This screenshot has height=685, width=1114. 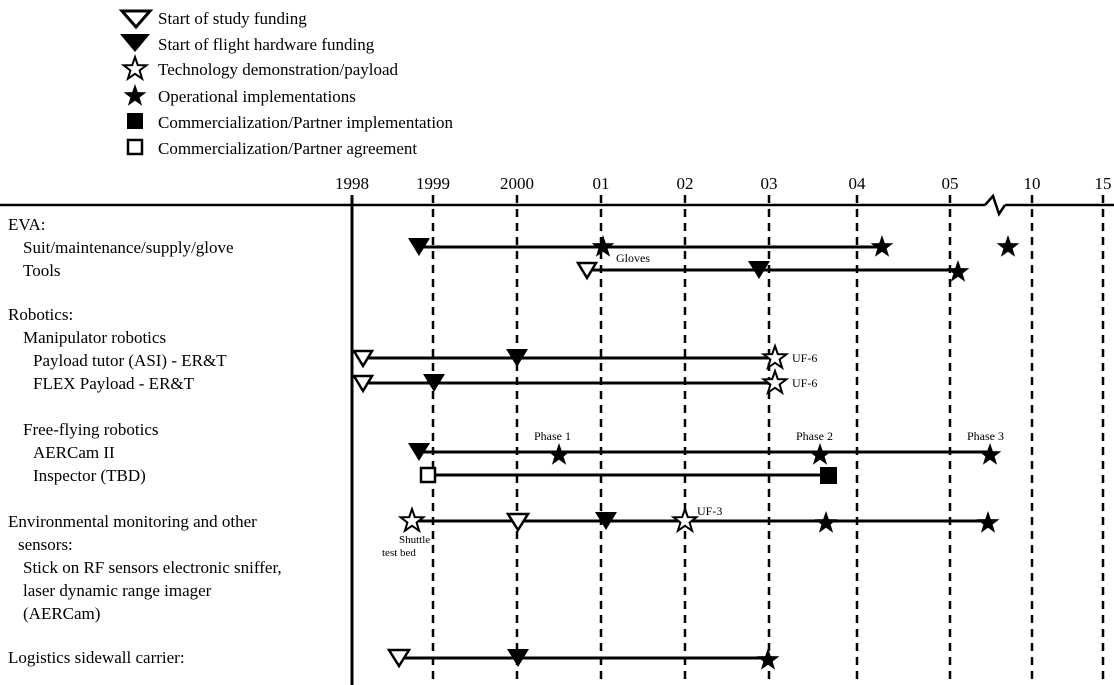 What do you see at coordinates (232, 18) in the screenshot?
I see `legend-label: Start of study funding` at bounding box center [232, 18].